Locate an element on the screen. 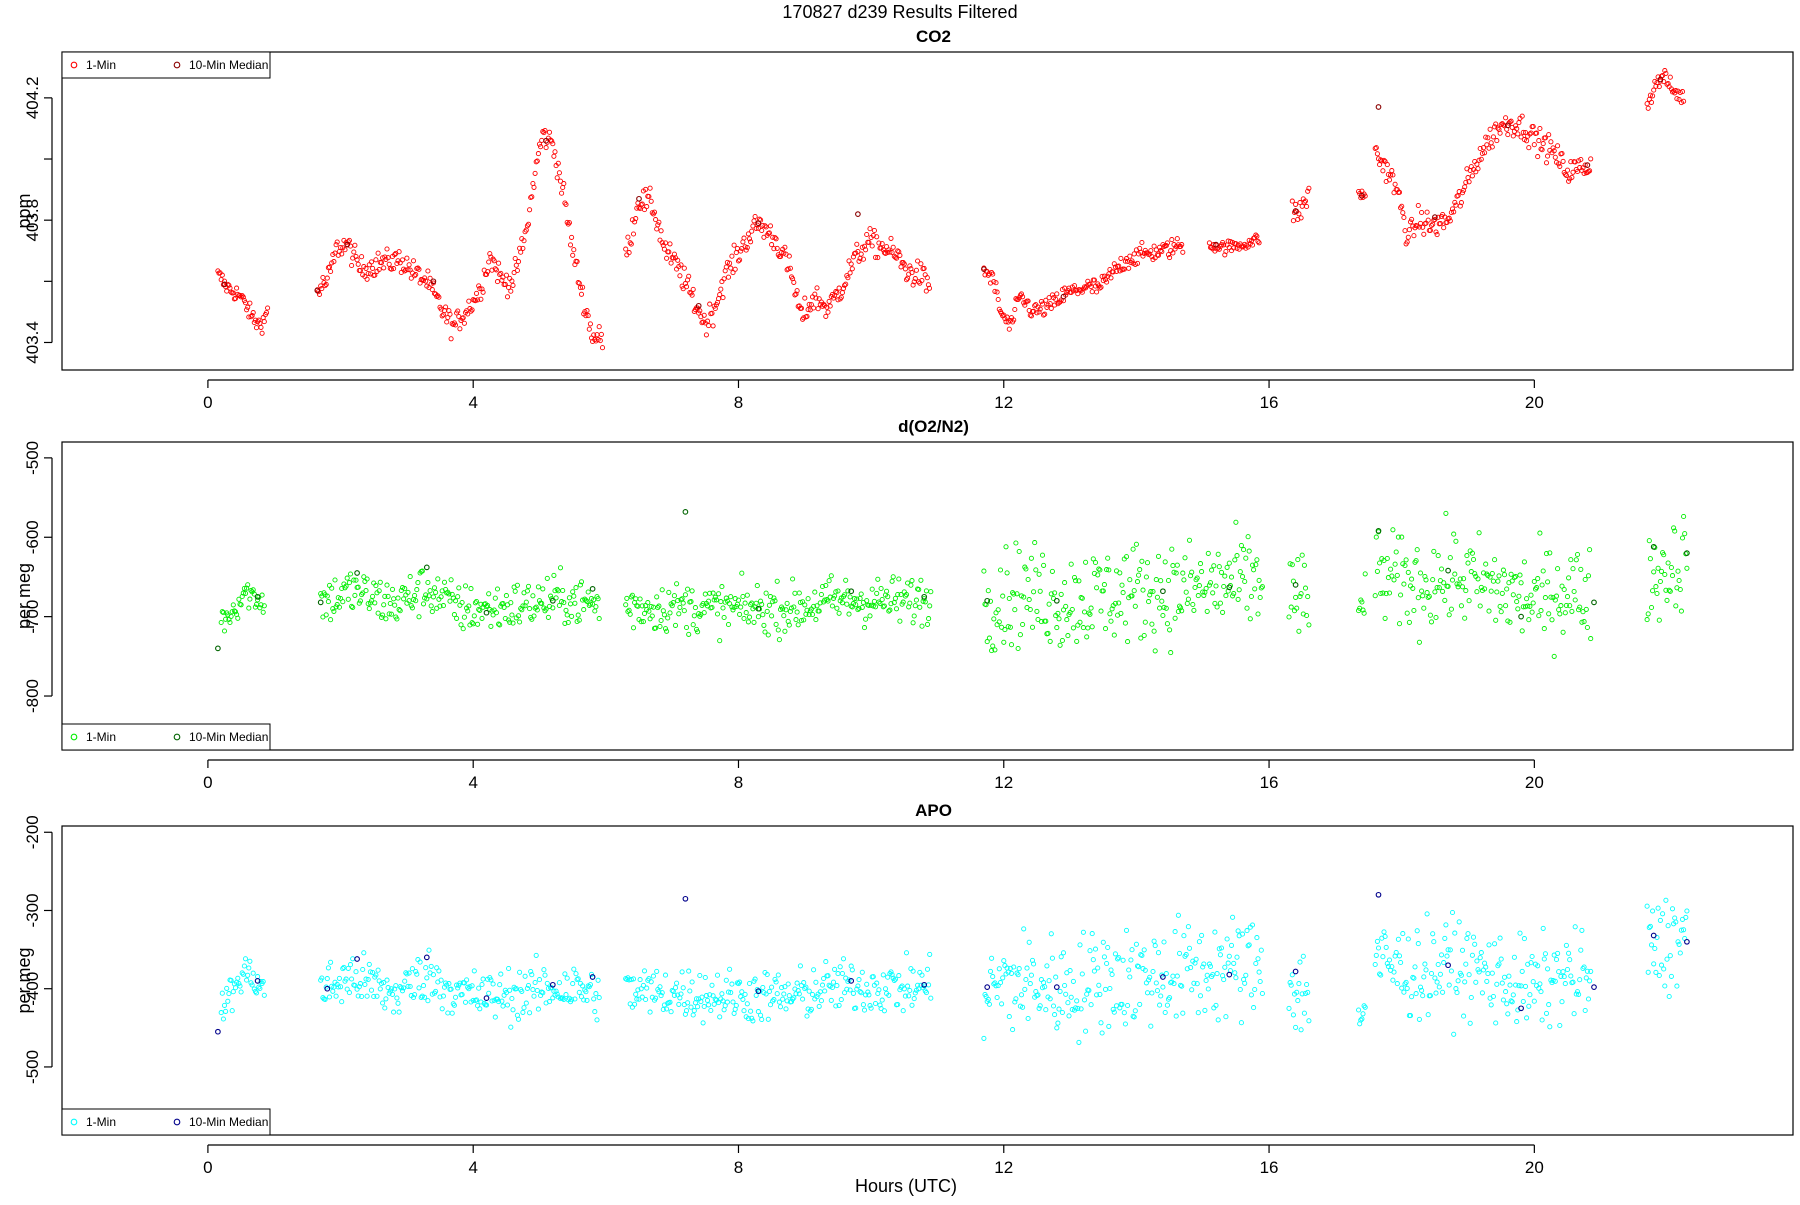 The height and width of the screenshot is (1205, 1800). d-o2-n2-legend-marker-1-min is located at coordinates (74, 737).